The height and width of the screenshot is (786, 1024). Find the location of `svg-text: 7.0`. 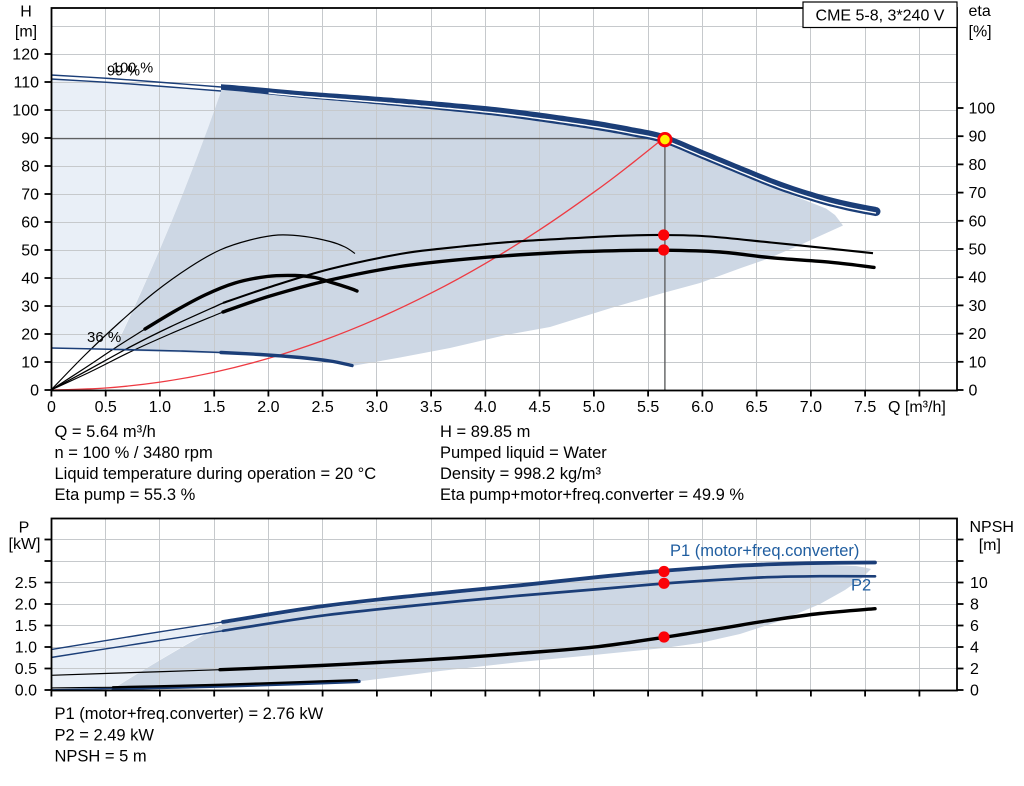

svg-text: 7.0 is located at coordinates (811, 407).